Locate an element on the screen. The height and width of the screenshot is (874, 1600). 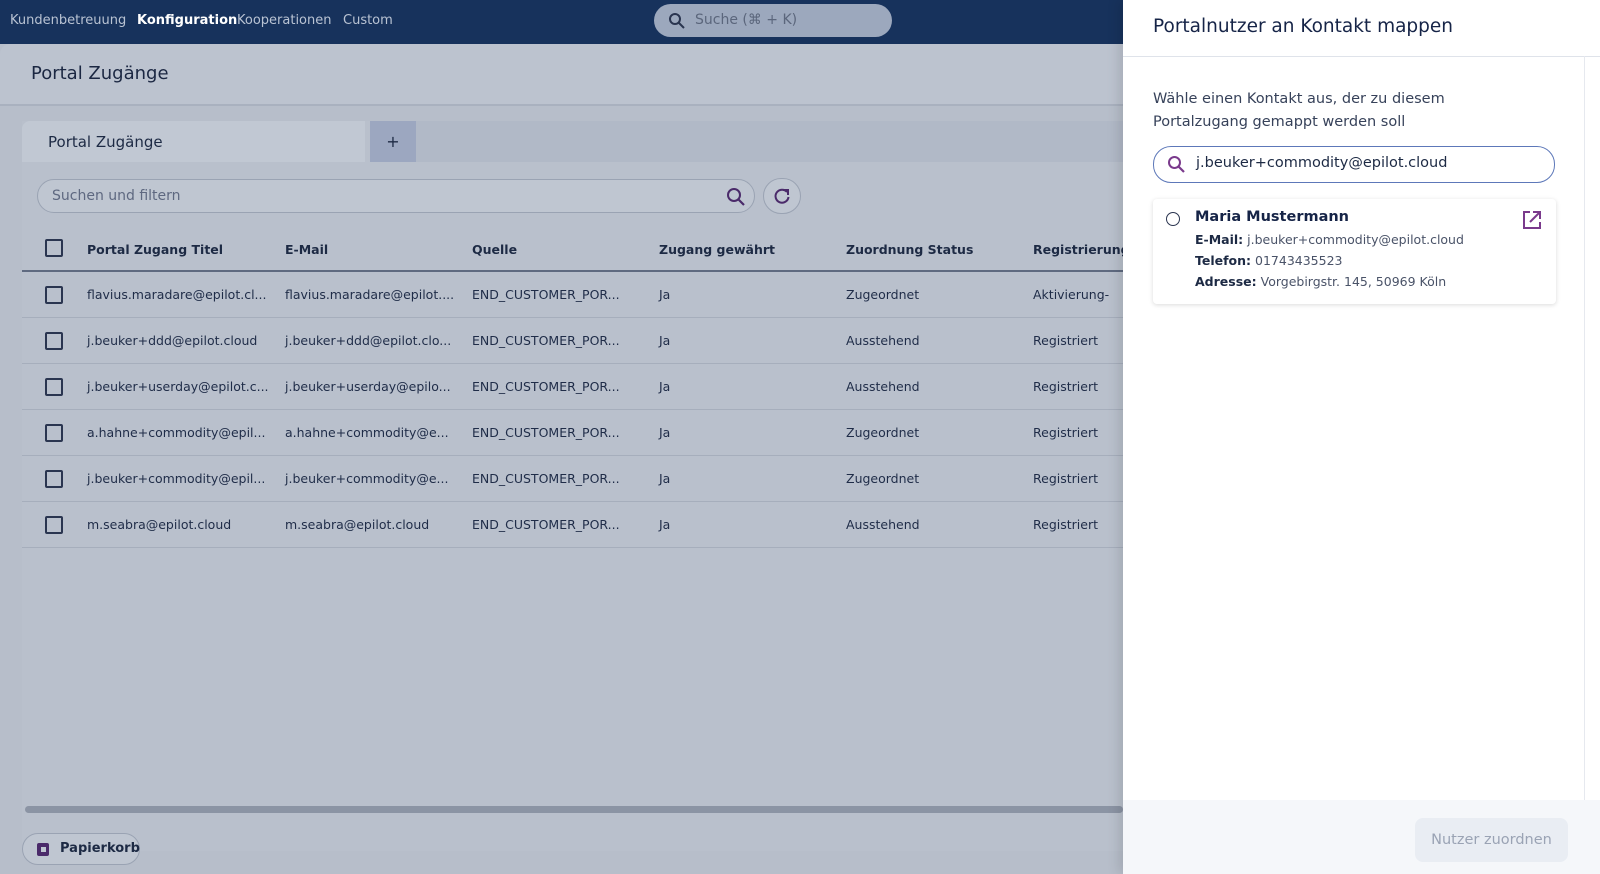
contact-search: j.beuker+commodity@epilot.cloud is located at coordinates (1354, 164).